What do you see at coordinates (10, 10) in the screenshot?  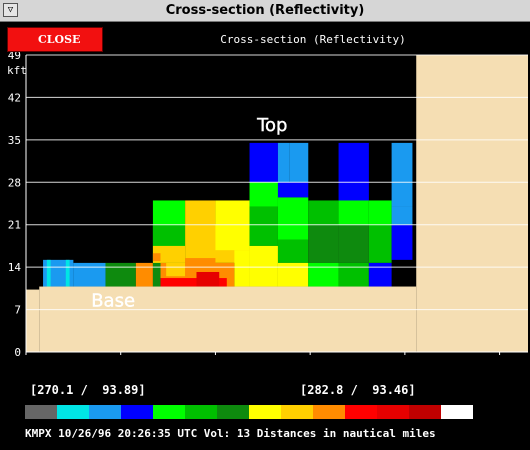 I see `window-menu-button: ▽` at bounding box center [10, 10].